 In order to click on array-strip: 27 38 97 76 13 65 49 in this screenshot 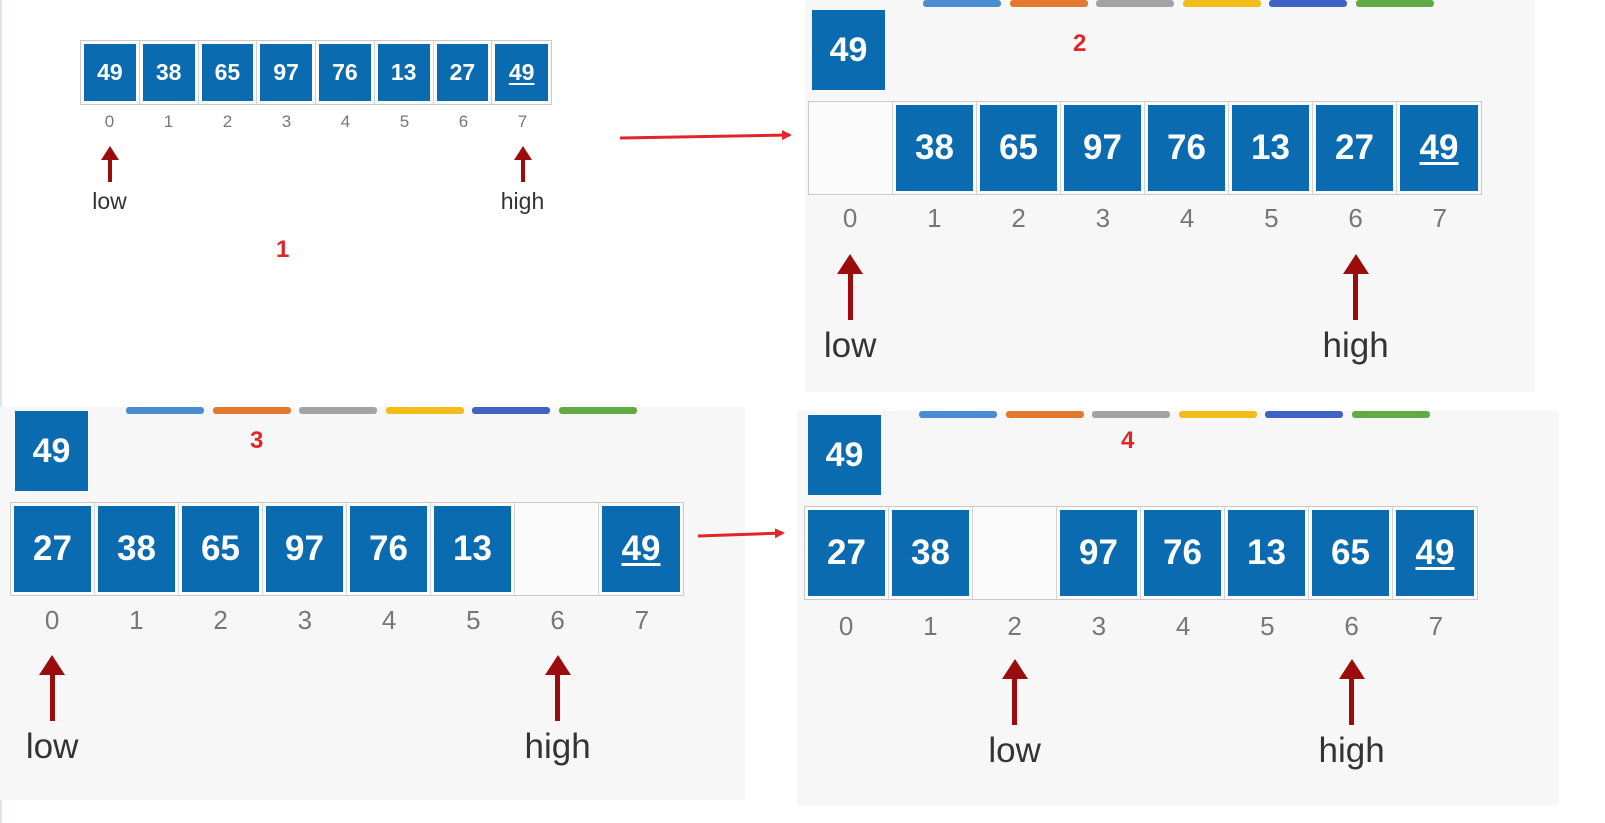, I will do `click(1141, 553)`.